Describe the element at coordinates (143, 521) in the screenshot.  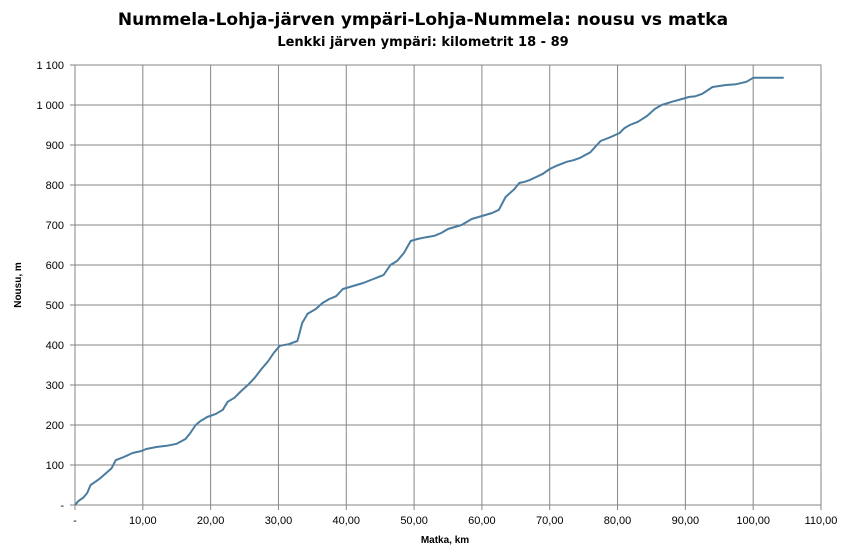
I see `x-tick-label: 10,00` at that location.